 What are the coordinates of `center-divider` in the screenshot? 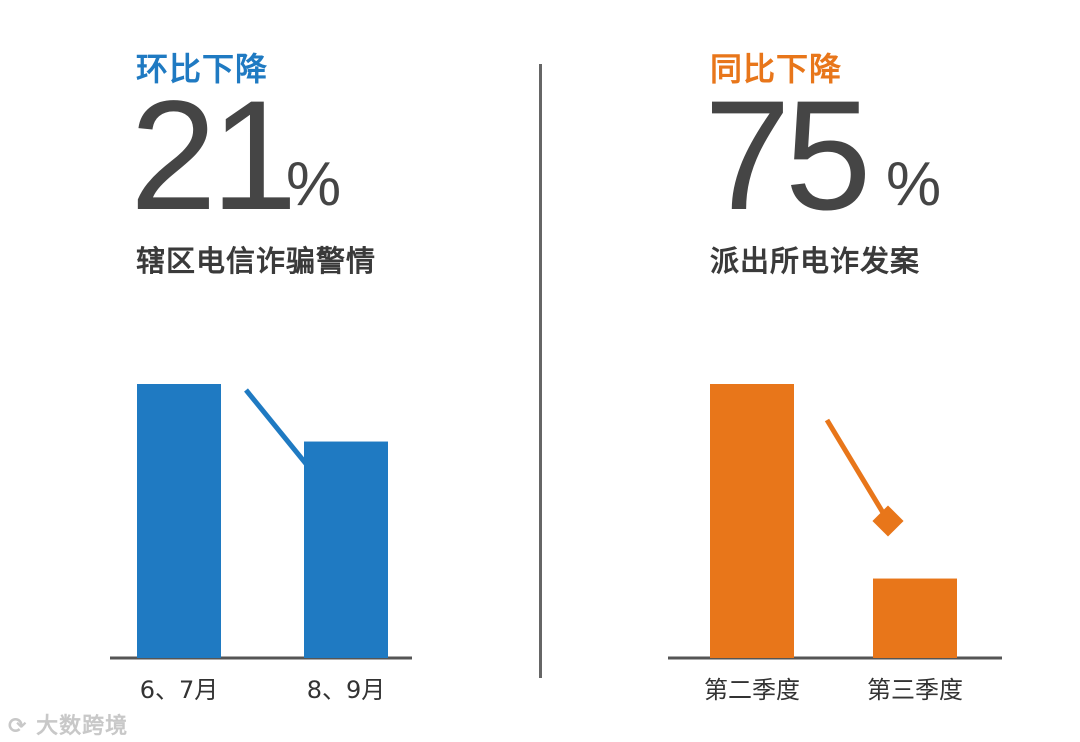 It's located at (540, 371).